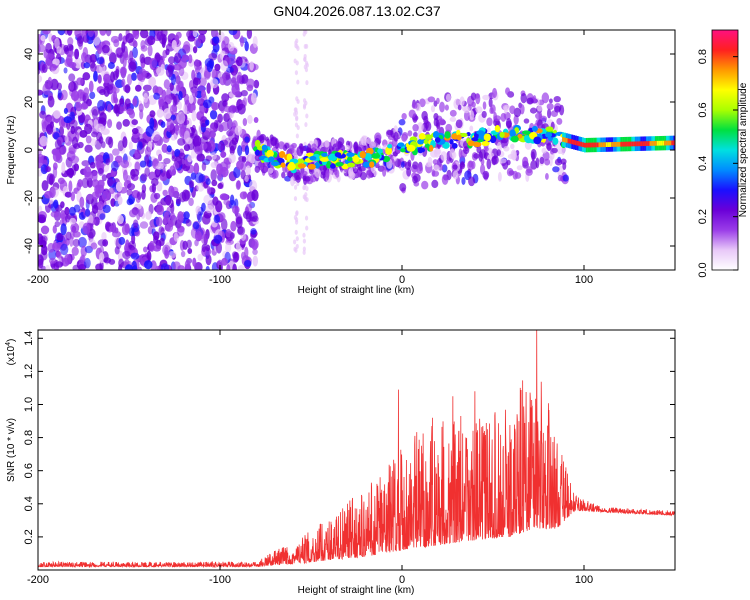  I want to click on colorbar-ticks: 0.0 0.2 0.4 0.6 0.8, so click(717, 163).